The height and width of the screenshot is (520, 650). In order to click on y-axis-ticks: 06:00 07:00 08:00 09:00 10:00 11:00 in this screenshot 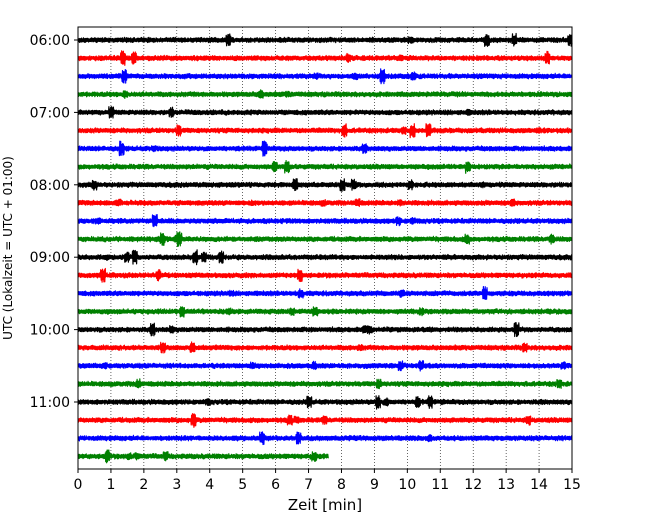, I will do `click(54, 222)`.